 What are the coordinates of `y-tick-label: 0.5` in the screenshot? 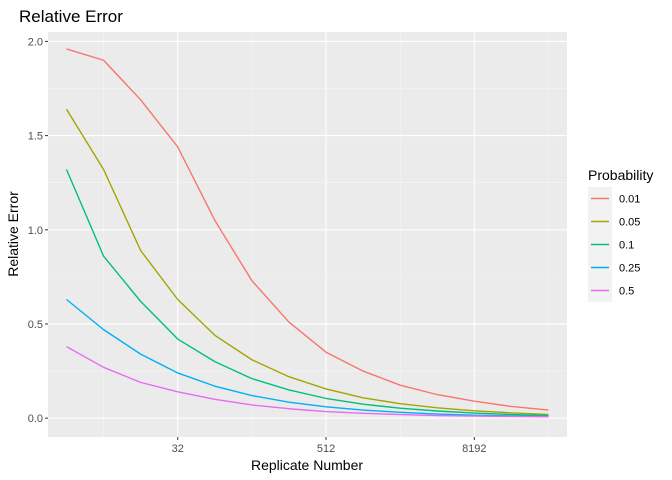 It's located at (35, 325).